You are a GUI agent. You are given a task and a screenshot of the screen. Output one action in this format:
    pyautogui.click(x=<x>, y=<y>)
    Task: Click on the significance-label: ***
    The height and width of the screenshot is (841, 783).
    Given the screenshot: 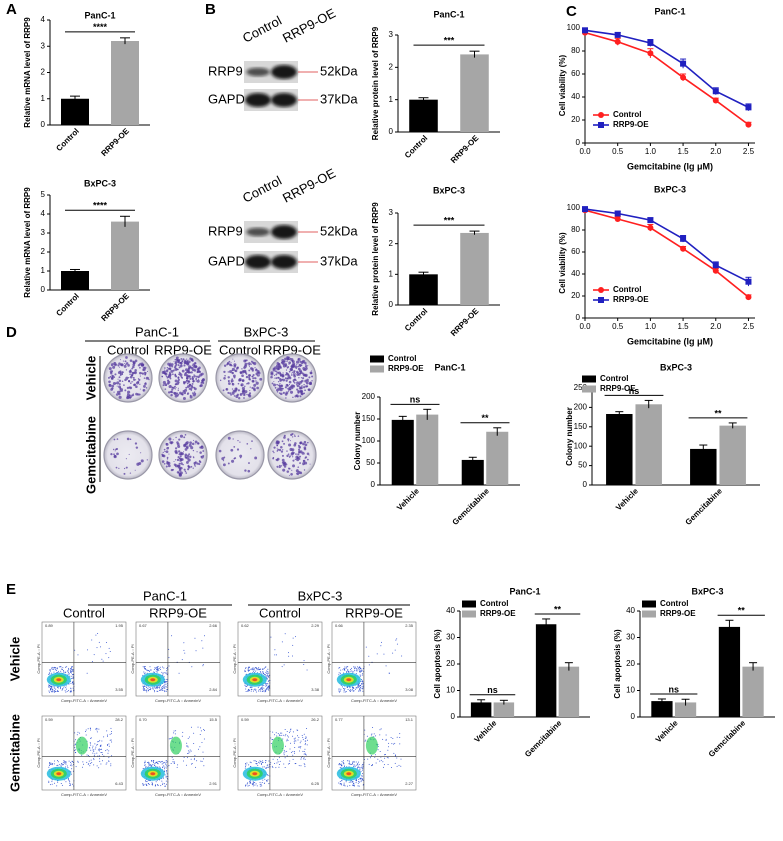 What is the action you would take?
    pyautogui.click(x=449, y=41)
    